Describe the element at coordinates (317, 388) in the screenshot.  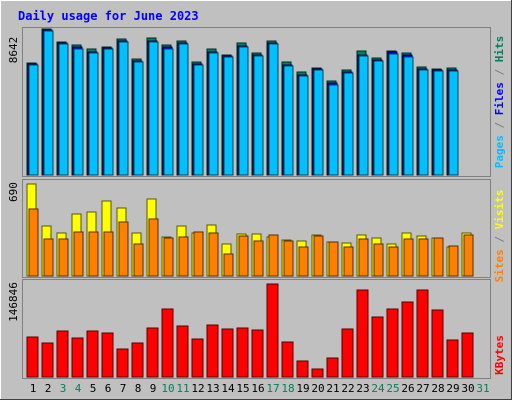
I see `day-label-20: 20` at that location.